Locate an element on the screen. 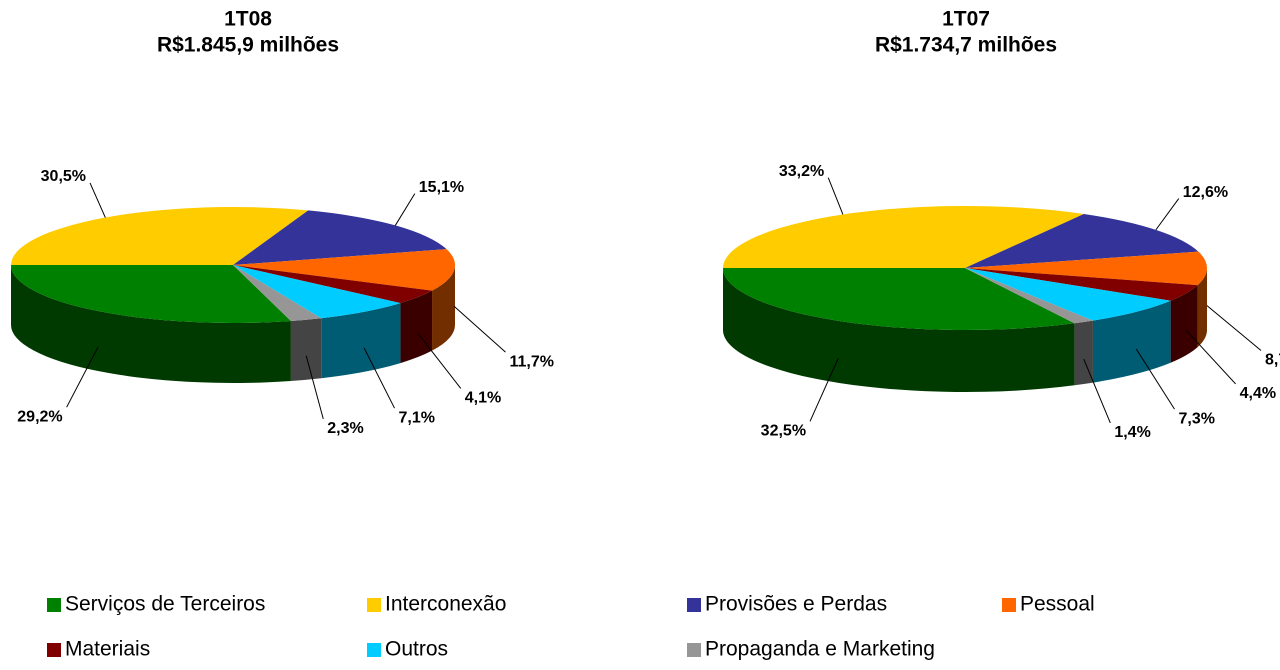 This screenshot has height=670, width=1280. chart-subtitle: R$1.845,9 milhões is located at coordinates (248, 45).